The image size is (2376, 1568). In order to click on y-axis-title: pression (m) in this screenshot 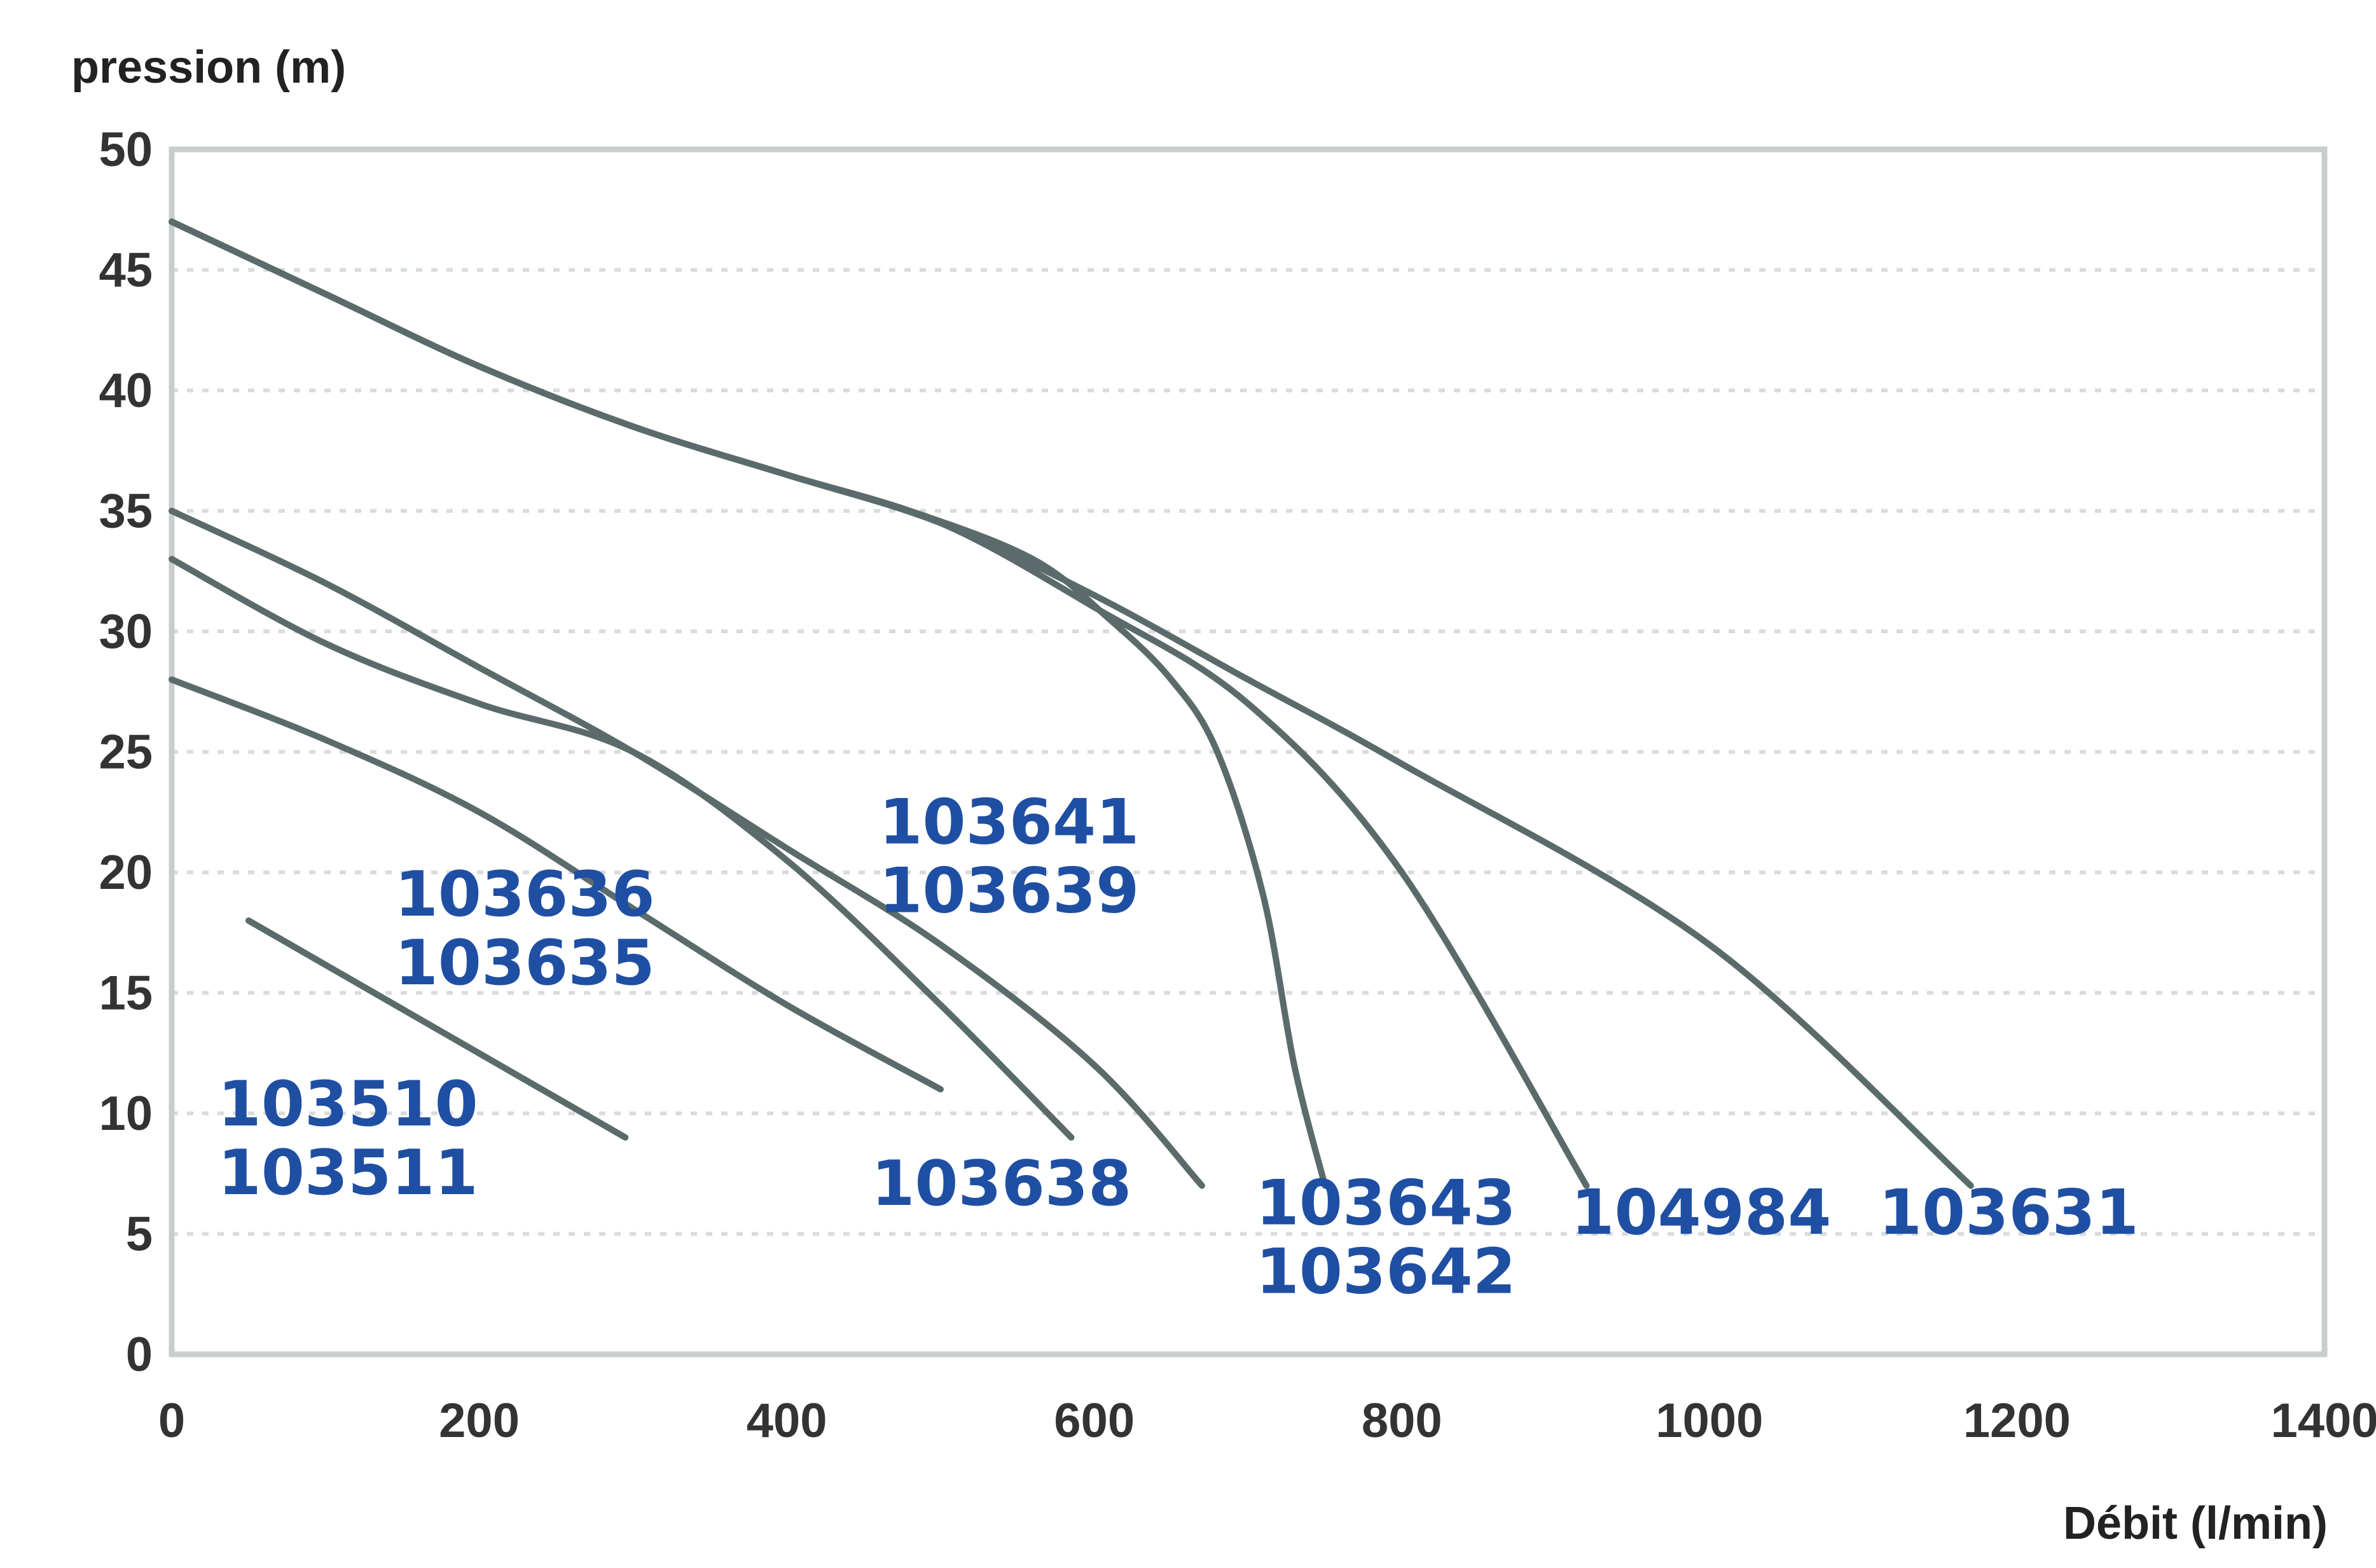, I will do `click(209, 67)`.